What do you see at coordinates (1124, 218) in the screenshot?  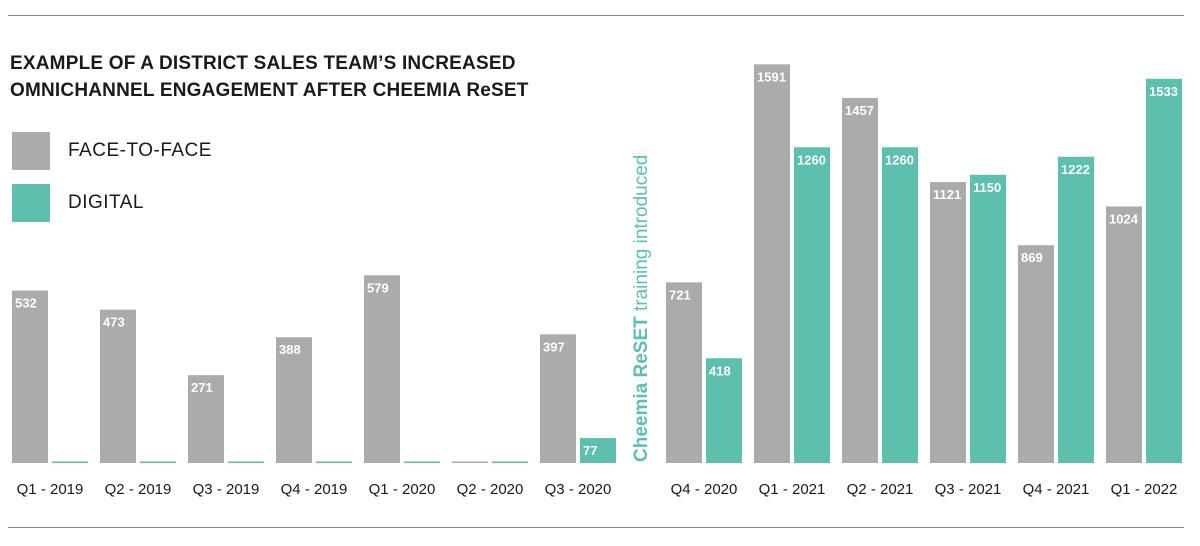 I see `data-label-face-to-face-q1-2022: 1024` at bounding box center [1124, 218].